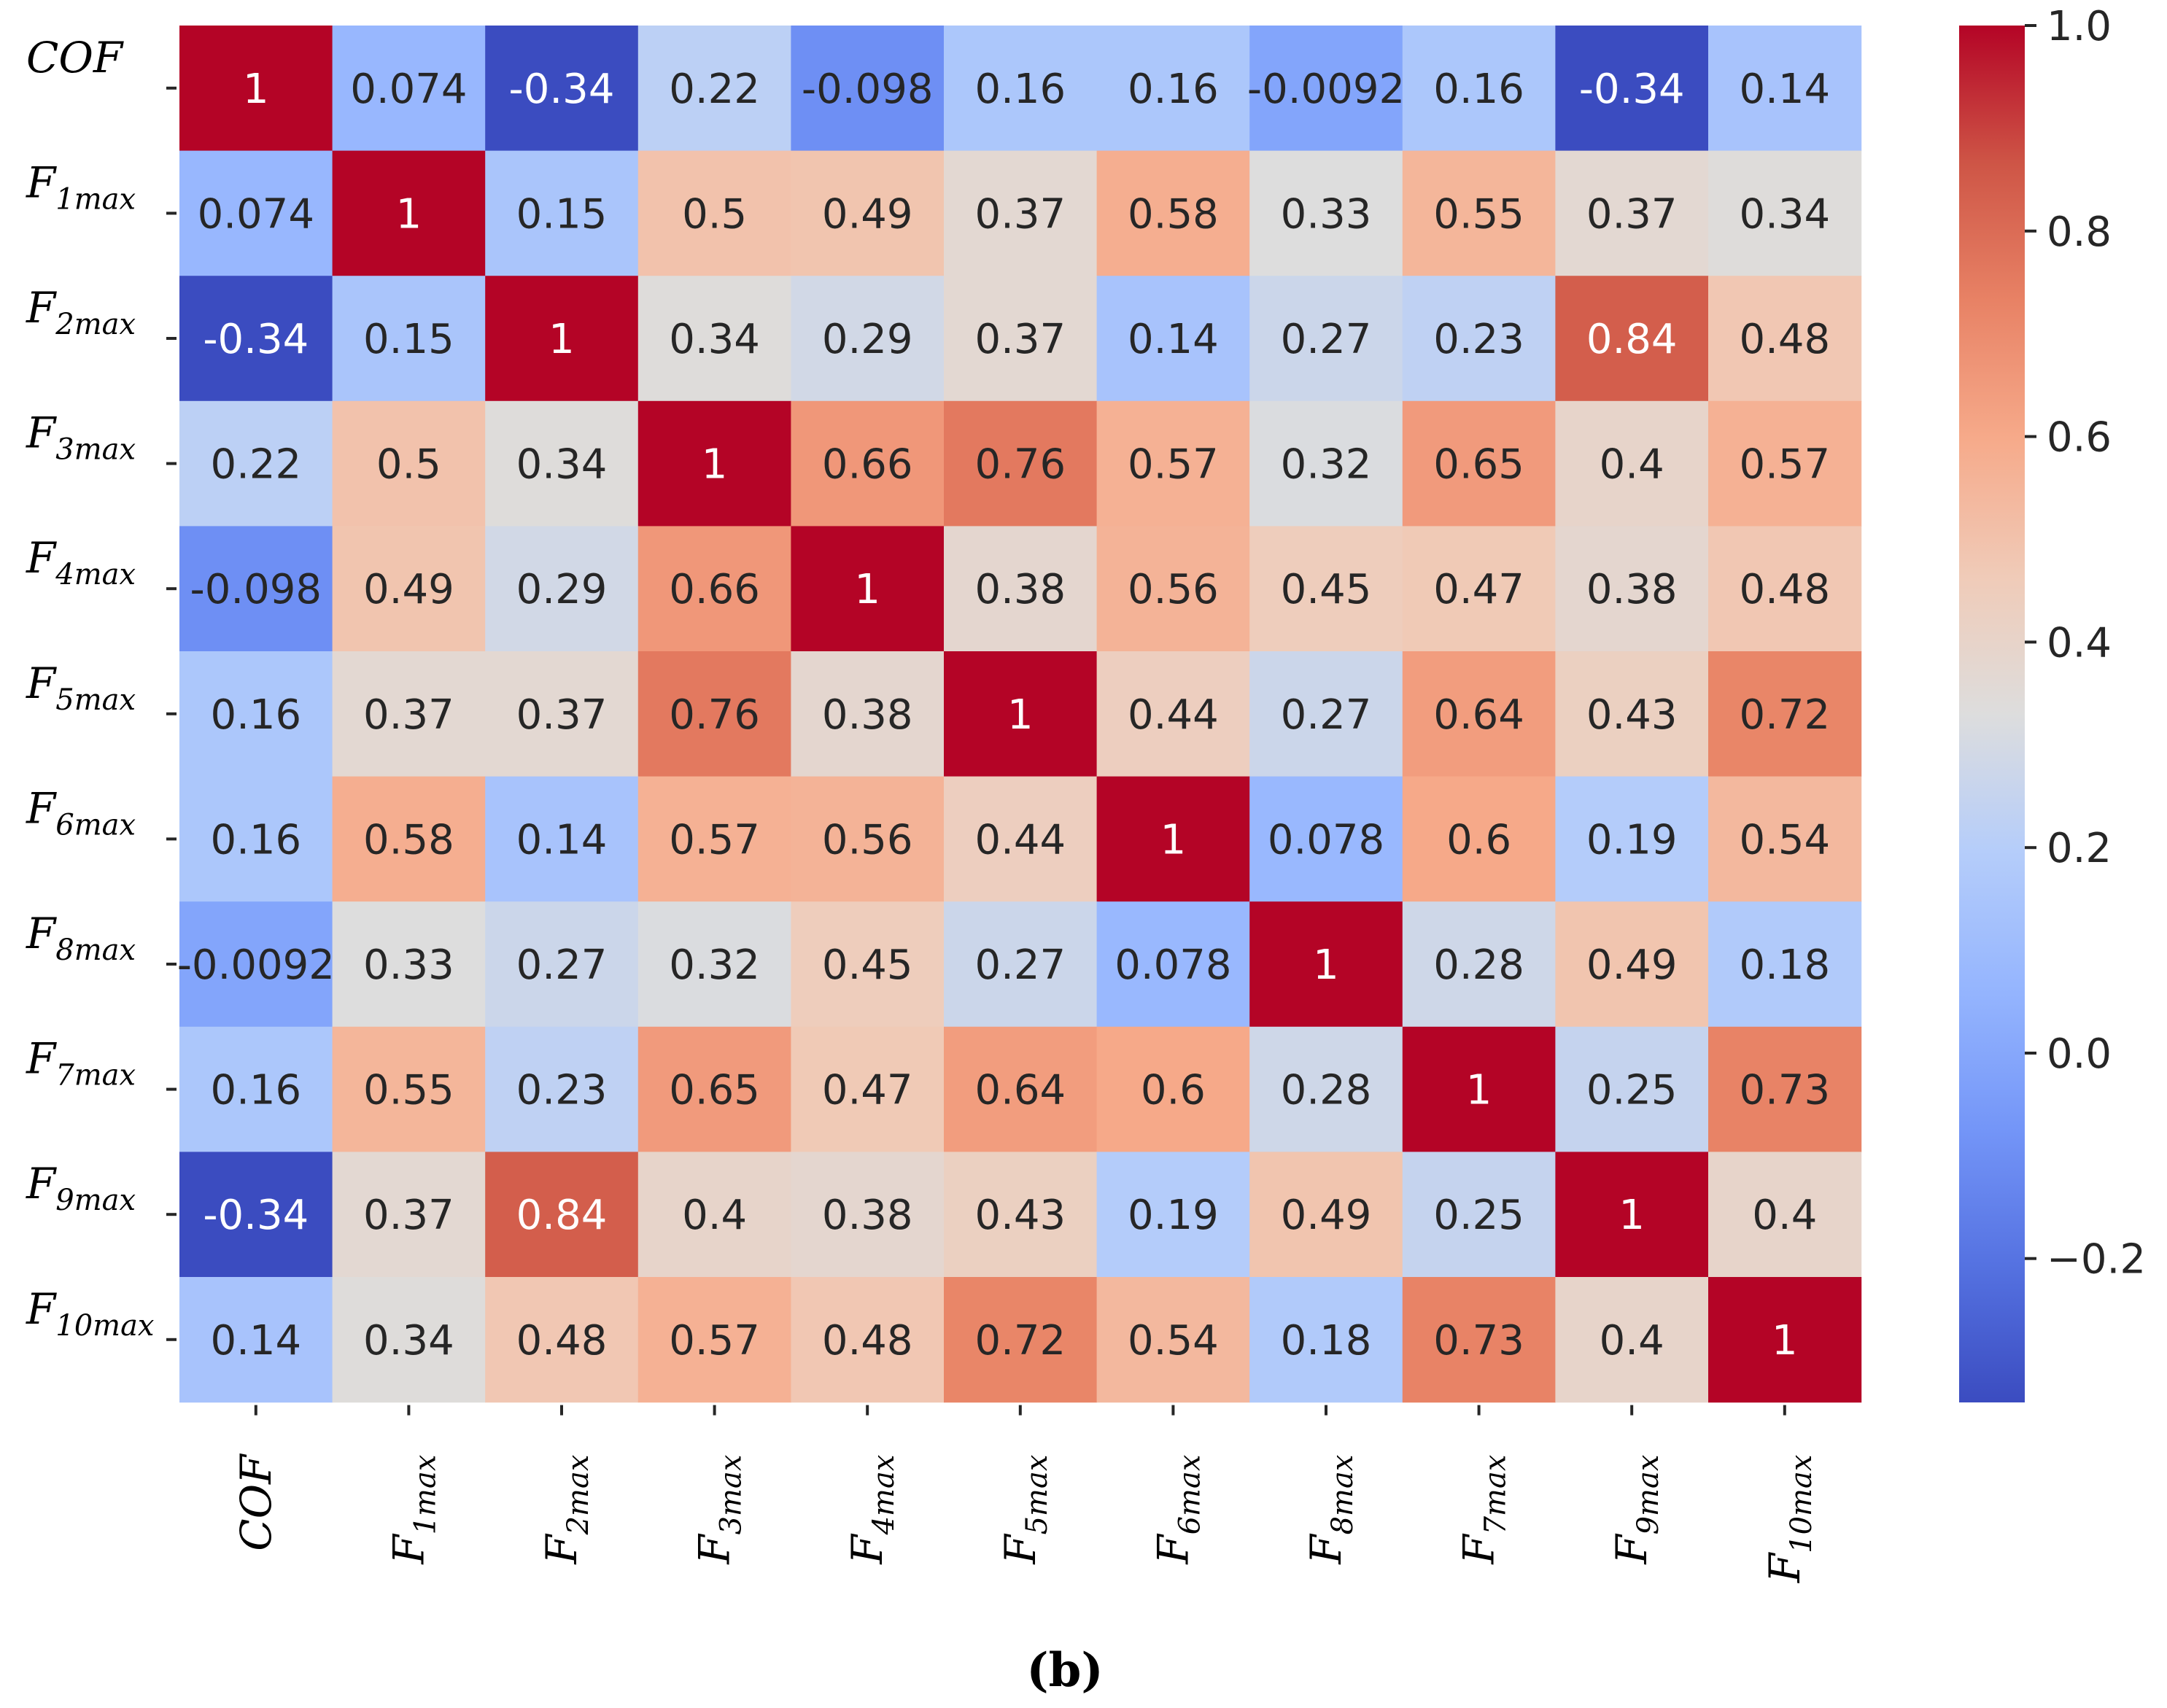 The image size is (2167, 1708). What do you see at coordinates (1632, 839) in the screenshot?
I see `heatmap-cell-r6-c9` at bounding box center [1632, 839].